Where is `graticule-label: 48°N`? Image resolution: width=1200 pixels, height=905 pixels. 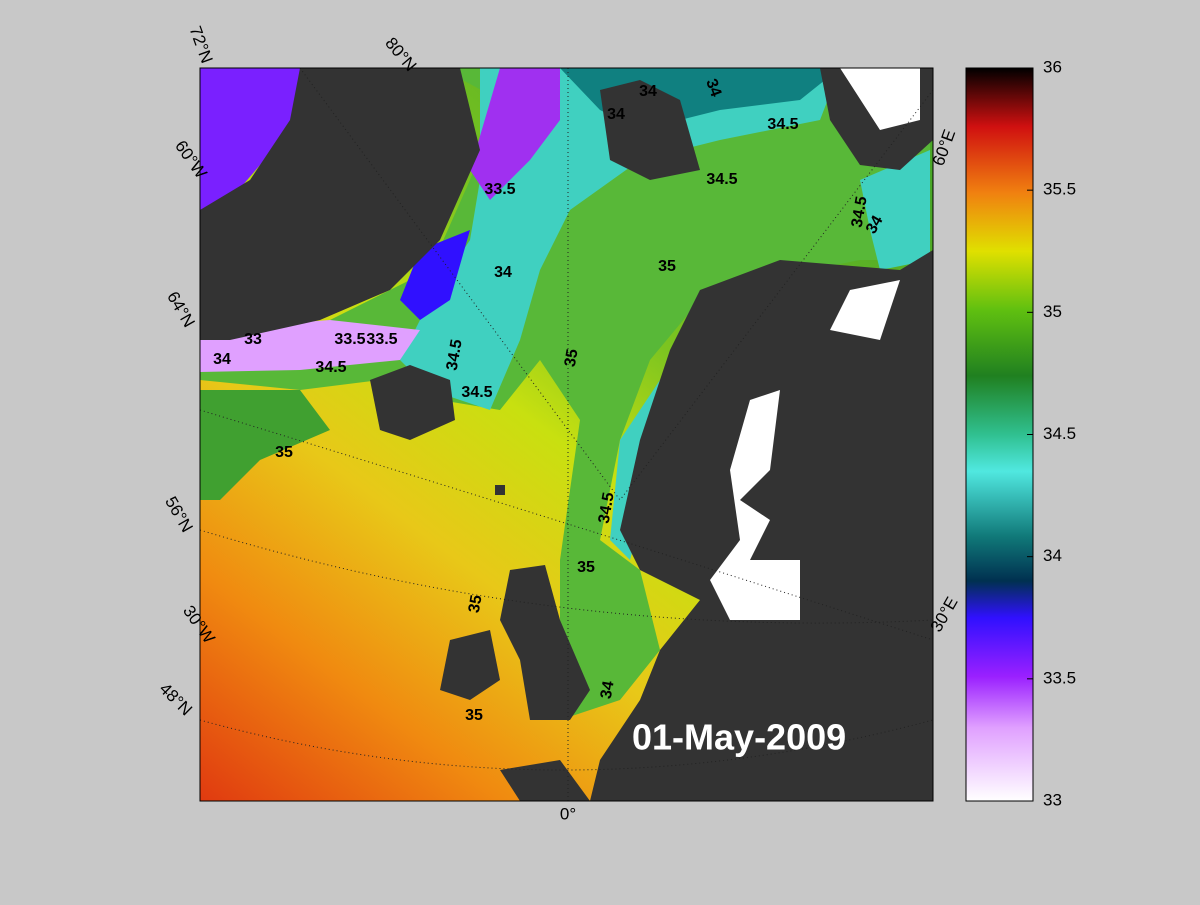
graticule-label: 48°N is located at coordinates (176, 699).